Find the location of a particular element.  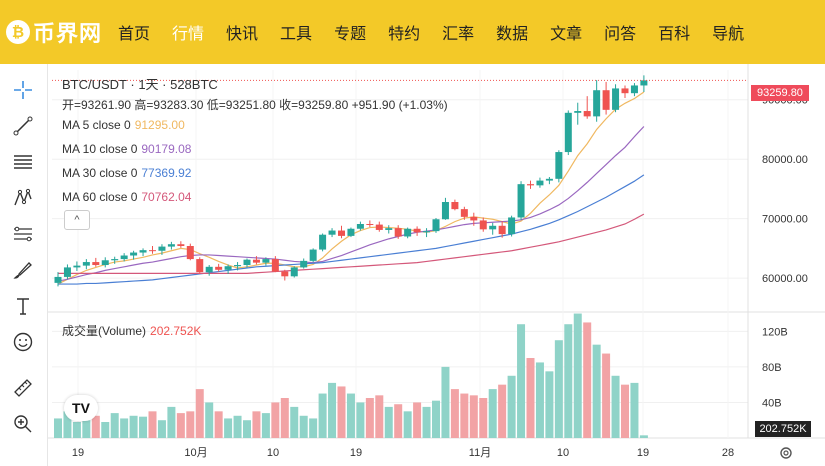

site-logo: ₿ 币界网 is located at coordinates (62, 32).